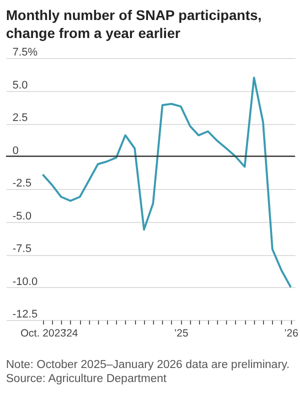 The image size is (300, 400). What do you see at coordinates (25, 282) in the screenshot?
I see `y-tick-label: -10.0` at bounding box center [25, 282].